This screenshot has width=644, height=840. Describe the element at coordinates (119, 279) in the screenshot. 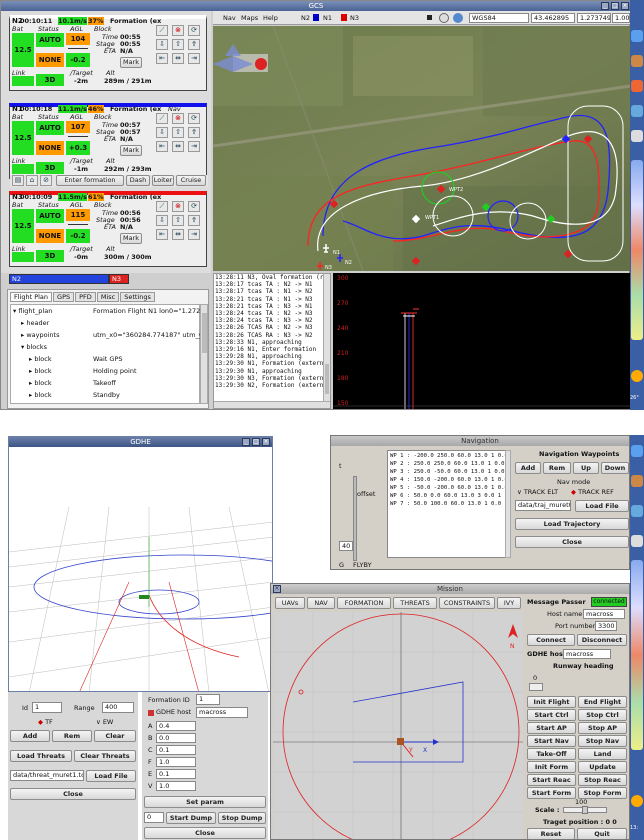

I see `strip-tab-n3: N3` at that location.